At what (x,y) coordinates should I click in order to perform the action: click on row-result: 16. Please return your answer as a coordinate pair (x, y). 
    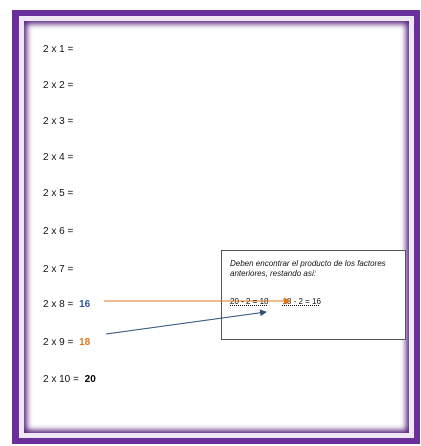
    Looking at the image, I should click on (85, 304).